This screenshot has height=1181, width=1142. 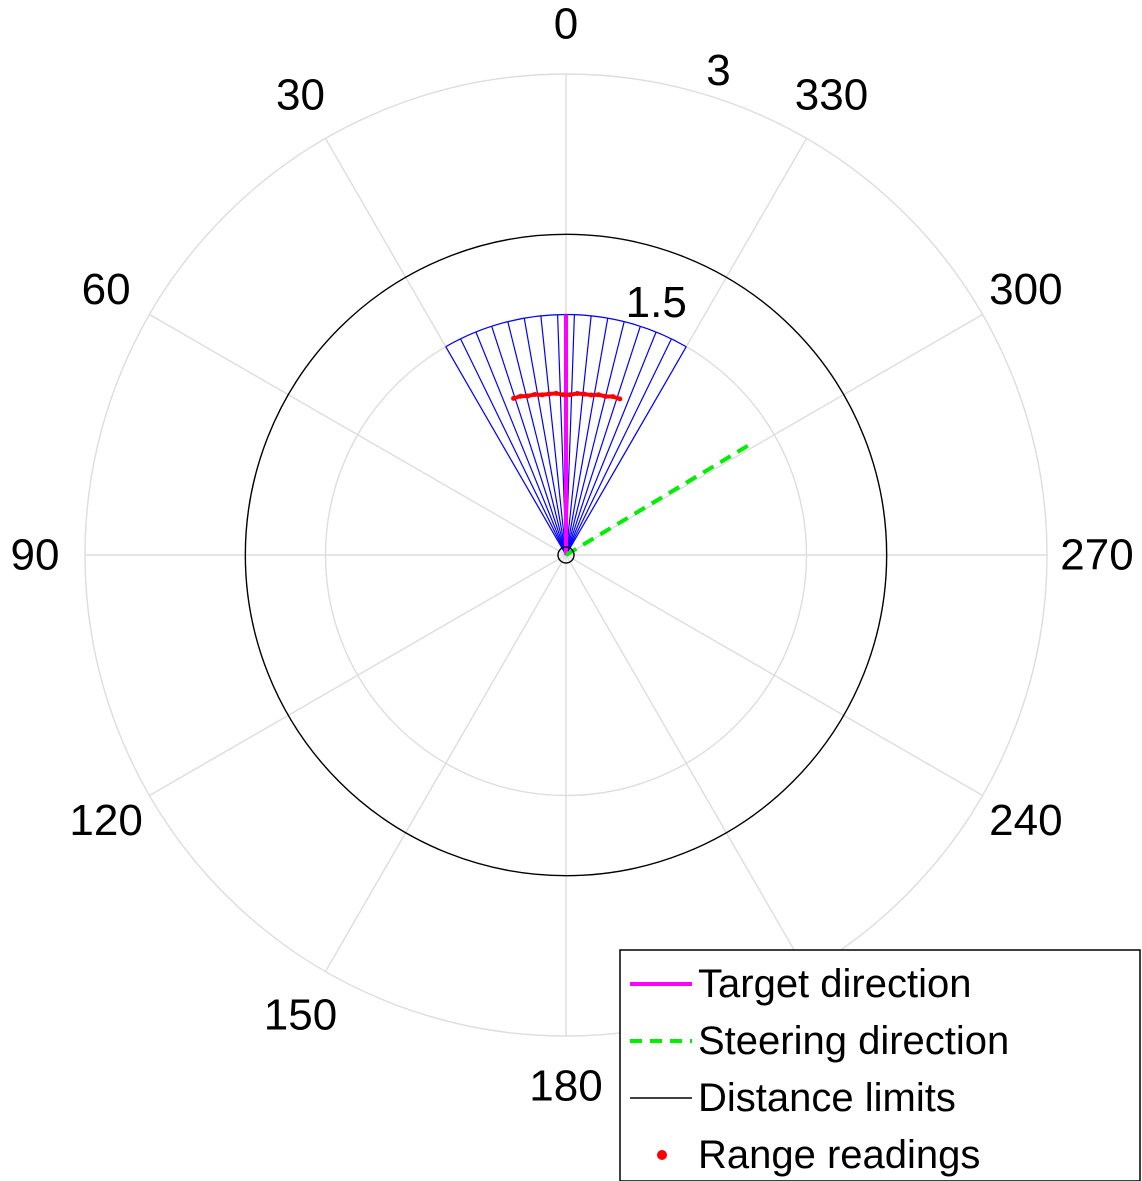 What do you see at coordinates (566, 24) in the screenshot?
I see `theta-tick-label: 0` at bounding box center [566, 24].